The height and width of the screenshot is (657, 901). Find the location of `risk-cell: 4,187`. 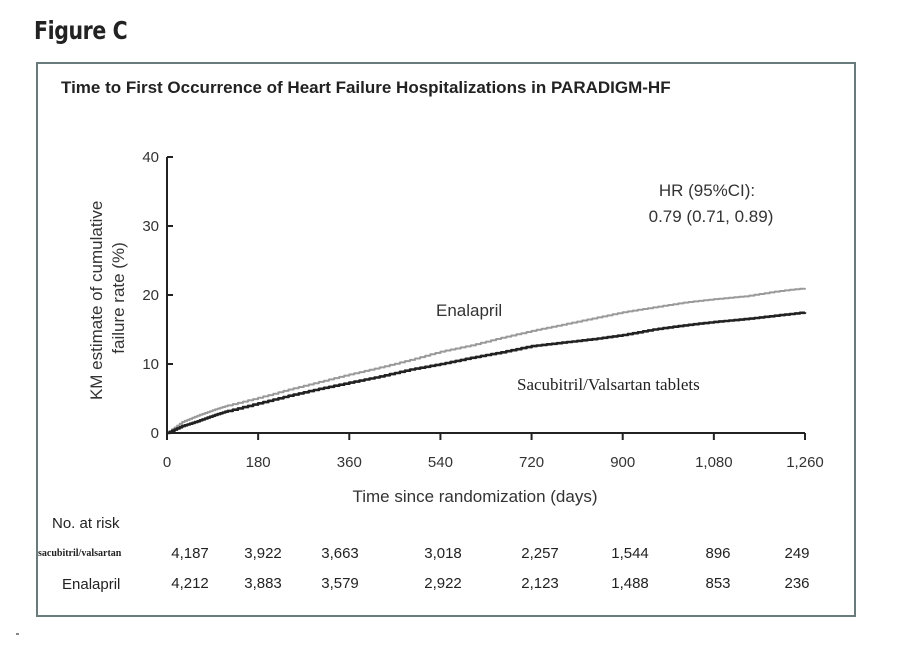

risk-cell: 4,187 is located at coordinates (190, 553).